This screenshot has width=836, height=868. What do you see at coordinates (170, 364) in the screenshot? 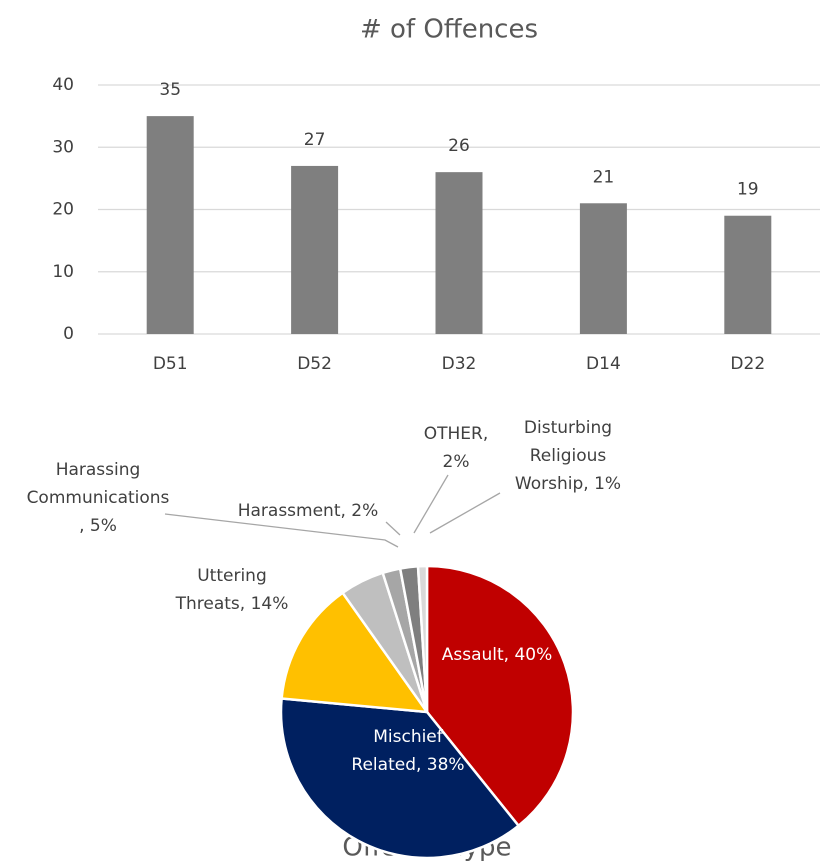
I see `x-tick-label: D51` at bounding box center [170, 364].